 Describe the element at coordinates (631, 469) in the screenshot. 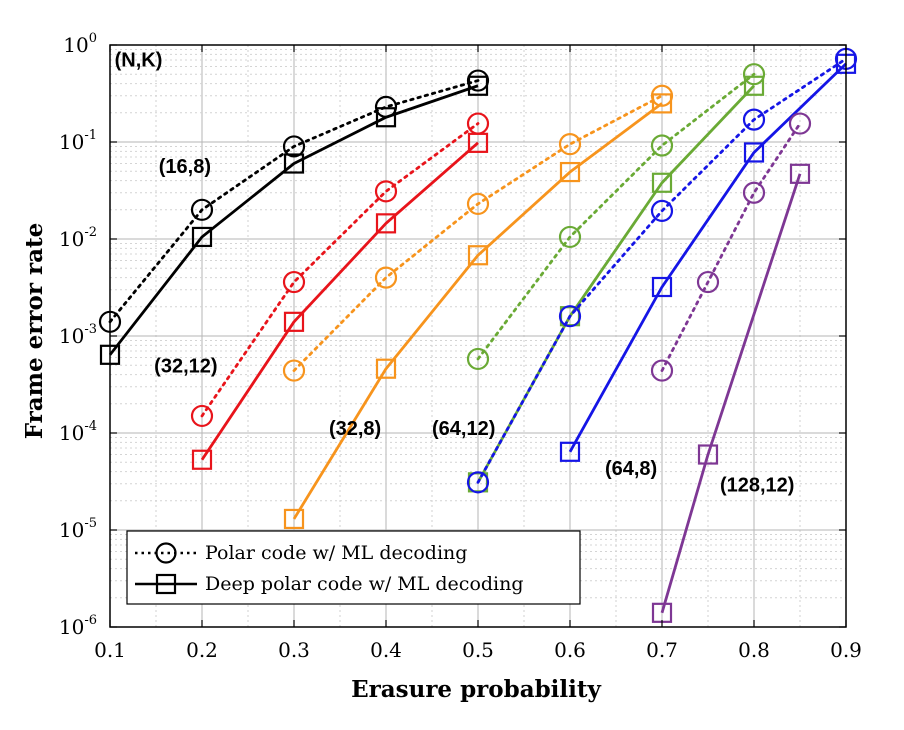

I see `annotation-label: (64,8)` at that location.